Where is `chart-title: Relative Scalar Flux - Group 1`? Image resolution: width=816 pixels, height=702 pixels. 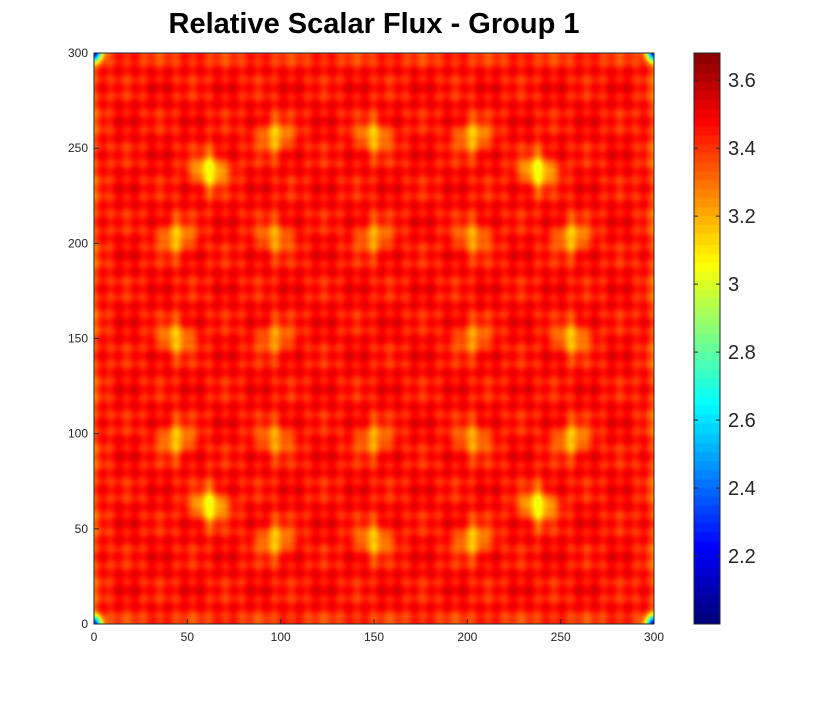 chart-title: Relative Scalar Flux - Group 1 is located at coordinates (374, 24).